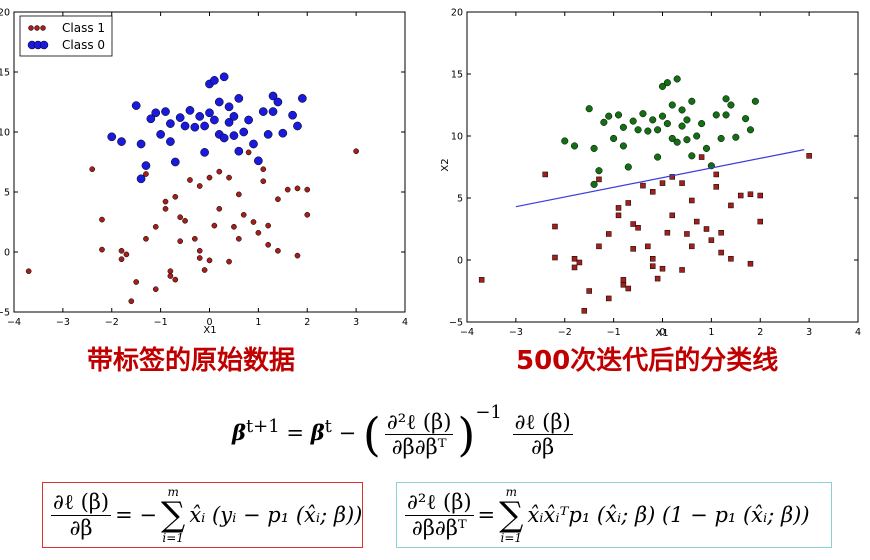  I want to click on gradient-summand: x̂ᵢ (yᵢ − p₁ (x̂ᵢ; β)), so click(276, 515).